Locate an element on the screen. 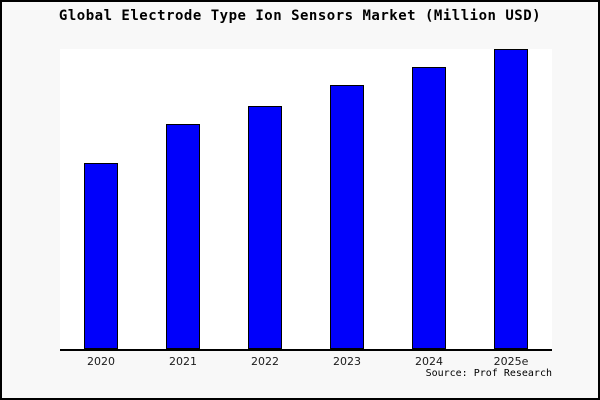 This screenshot has width=600, height=400. x-tick-label-2025e: 2025e is located at coordinates (511, 361).